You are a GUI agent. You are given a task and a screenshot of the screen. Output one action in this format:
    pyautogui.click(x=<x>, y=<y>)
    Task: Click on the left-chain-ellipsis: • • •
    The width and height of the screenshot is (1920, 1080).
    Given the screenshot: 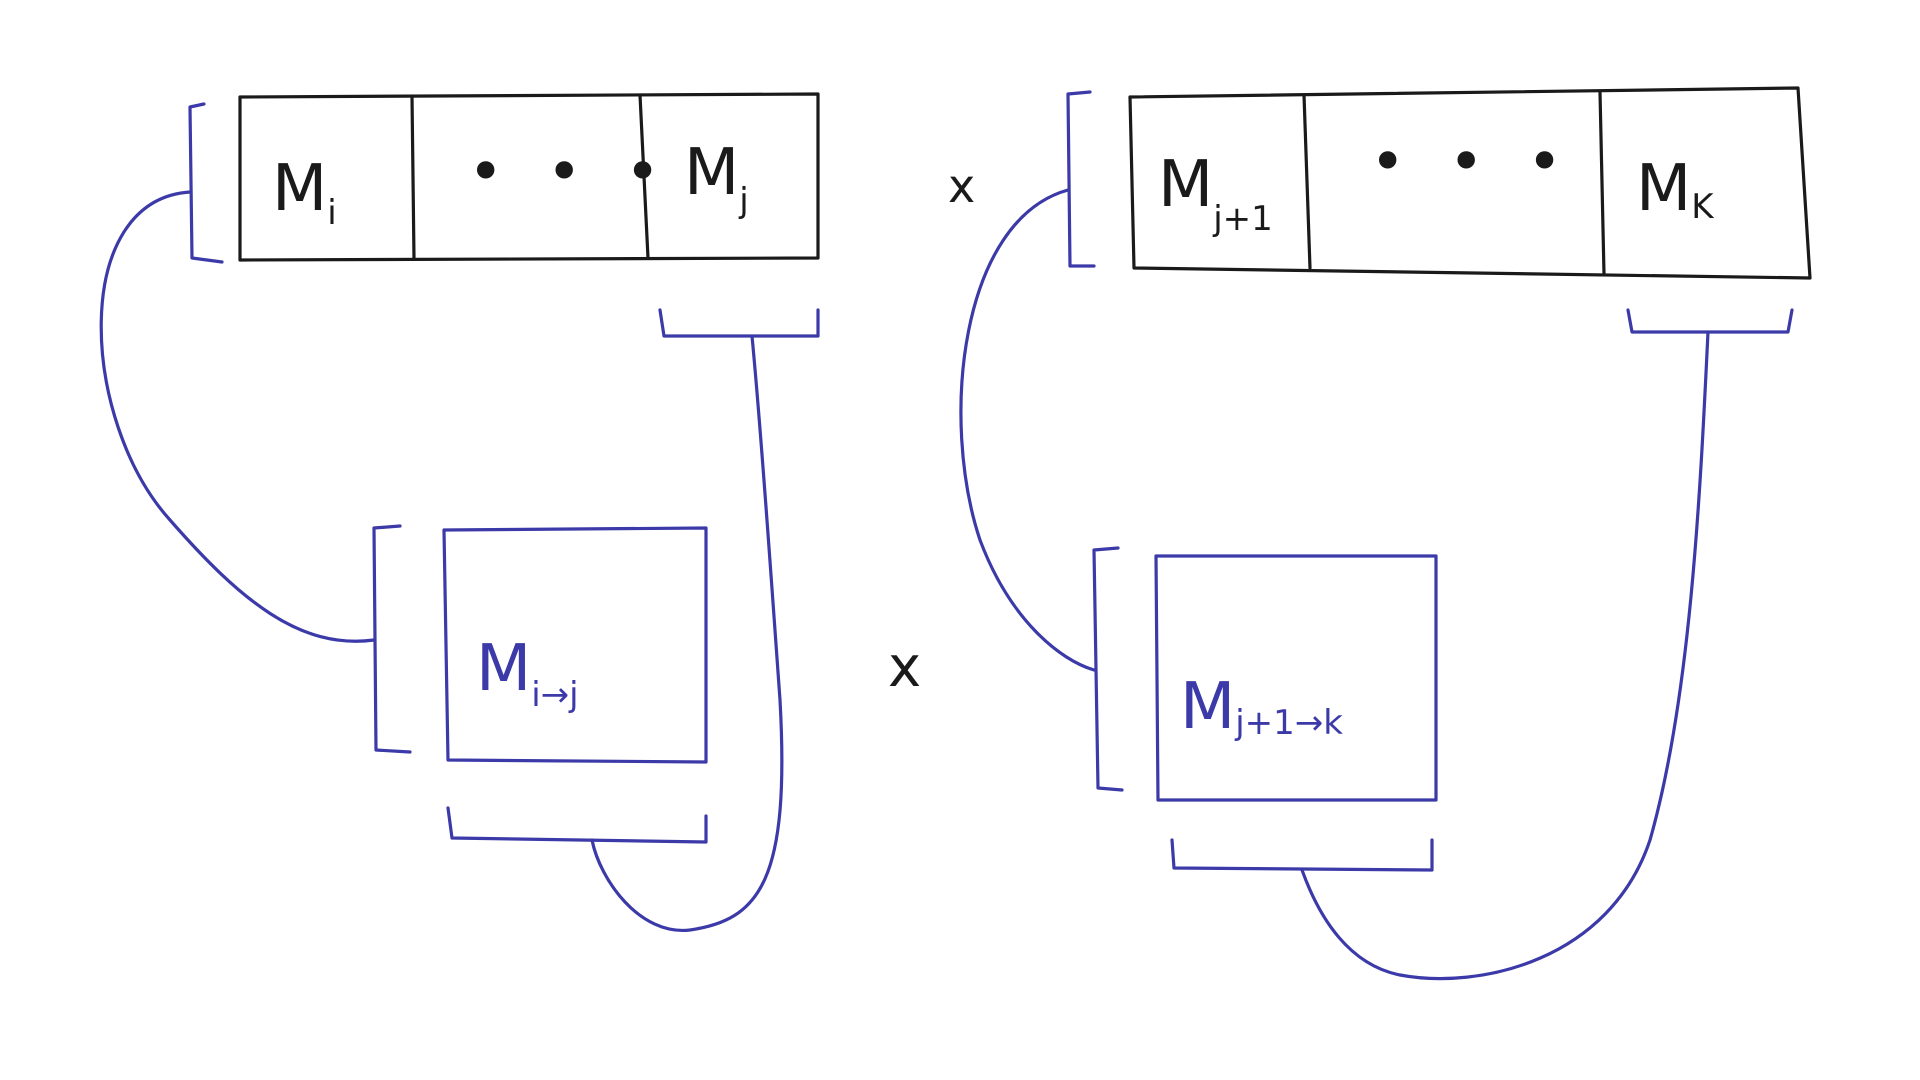 What is the action you would take?
    pyautogui.click(x=570, y=172)
    